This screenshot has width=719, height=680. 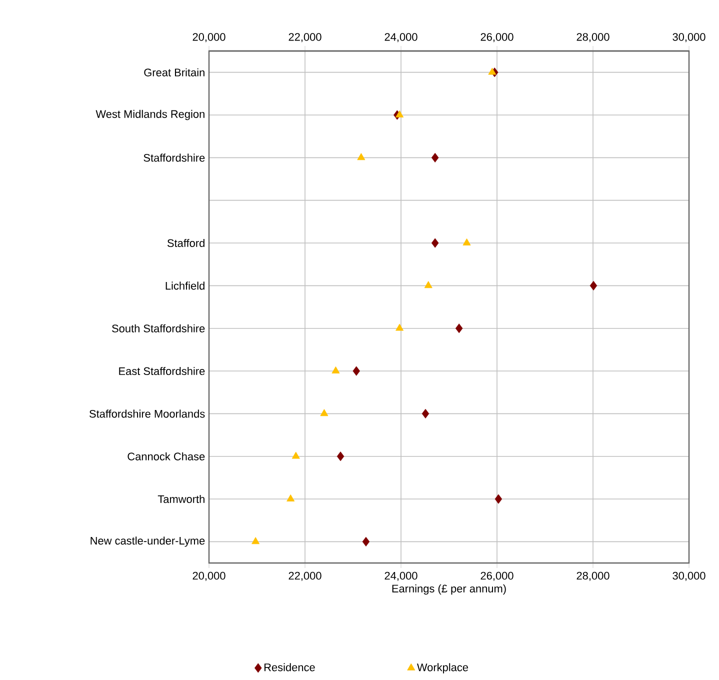 I want to click on x2-tick-label: 30,000, so click(x=689, y=37).